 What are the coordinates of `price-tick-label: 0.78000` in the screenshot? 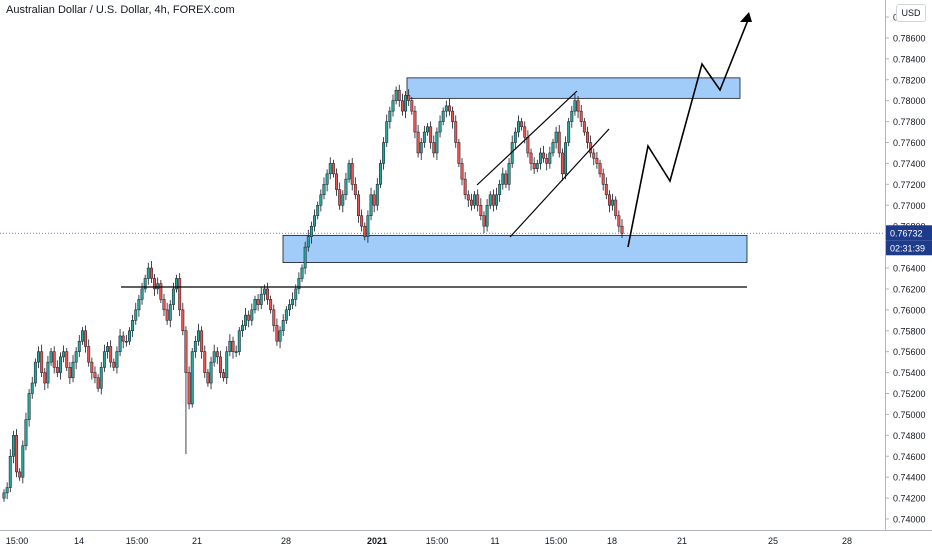 It's located at (909, 101).